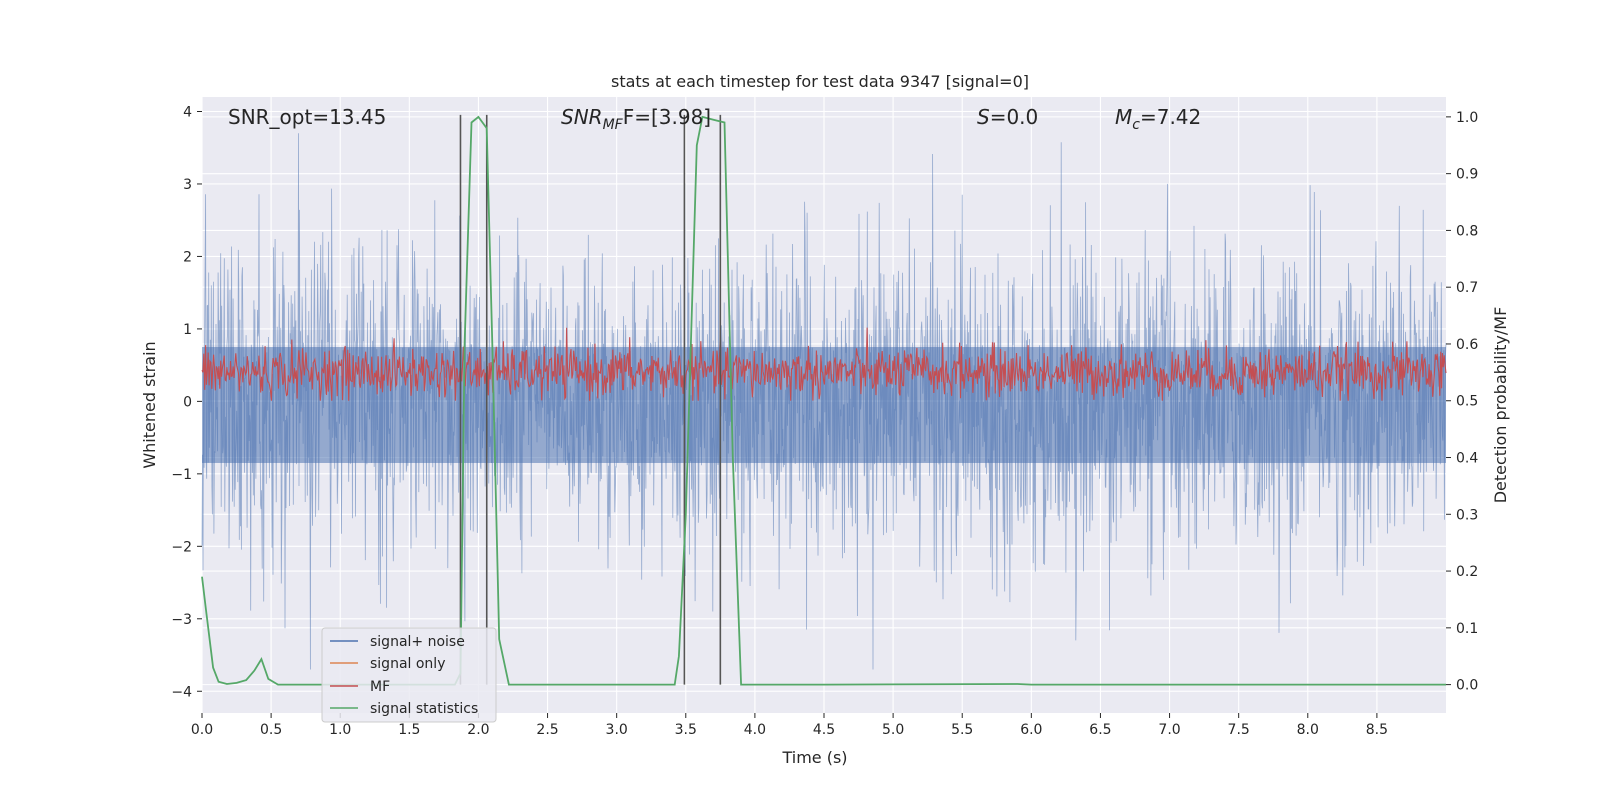 The height and width of the screenshot is (800, 1600). What do you see at coordinates (424, 709) in the screenshot?
I see `legend-label-signal-statistics: signal statistics` at bounding box center [424, 709].